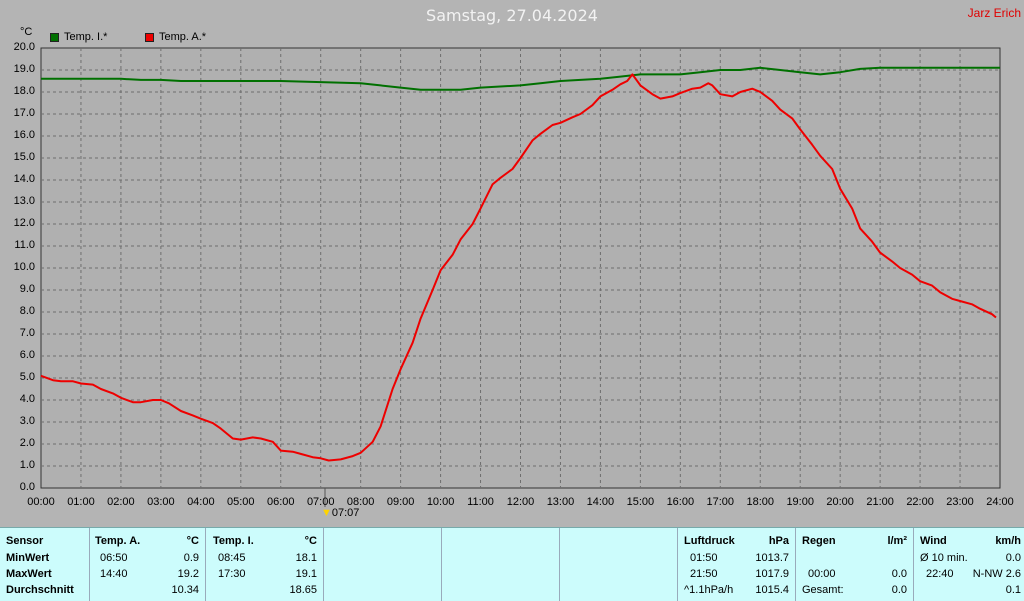 The height and width of the screenshot is (601, 1024). Describe the element at coordinates (27, 333) in the screenshot. I see `y-tick-label: 7.0` at that location.